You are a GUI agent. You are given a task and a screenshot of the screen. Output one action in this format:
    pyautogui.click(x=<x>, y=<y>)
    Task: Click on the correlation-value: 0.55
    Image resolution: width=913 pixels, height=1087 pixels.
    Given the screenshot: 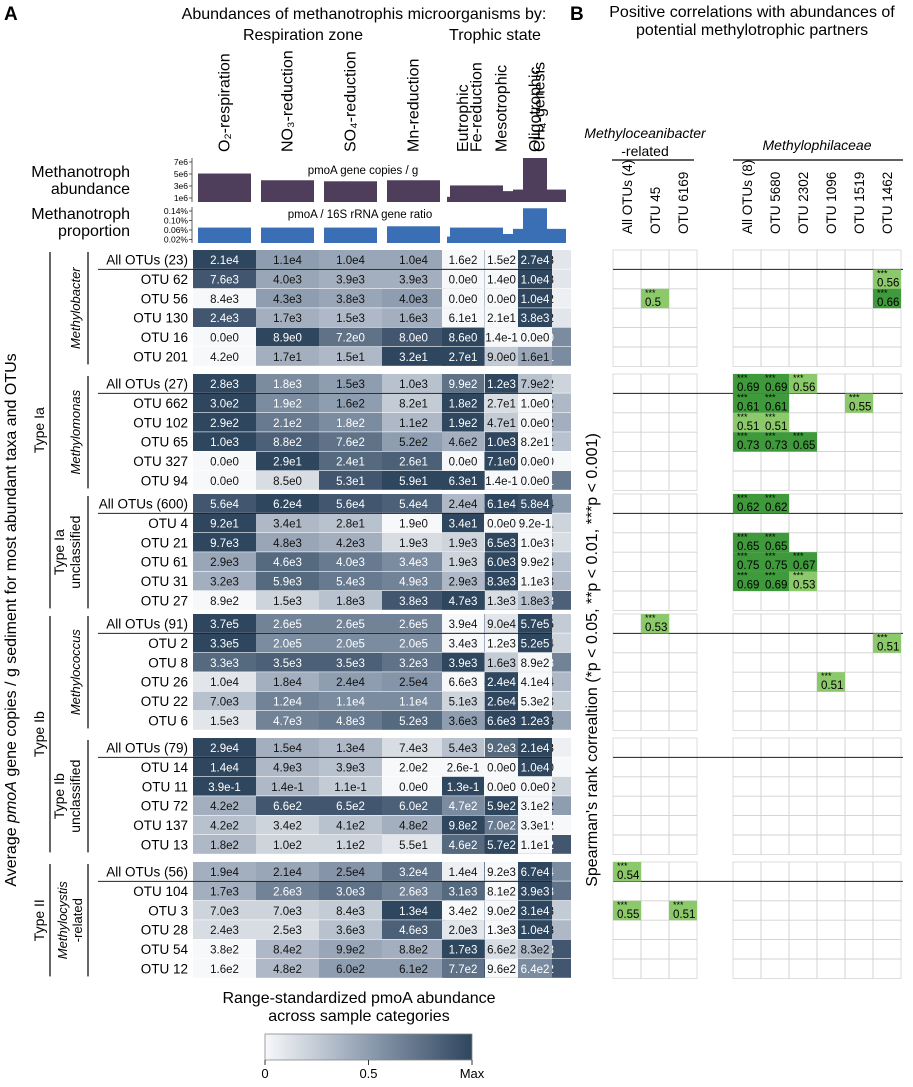 What is the action you would take?
    pyautogui.click(x=628, y=915)
    